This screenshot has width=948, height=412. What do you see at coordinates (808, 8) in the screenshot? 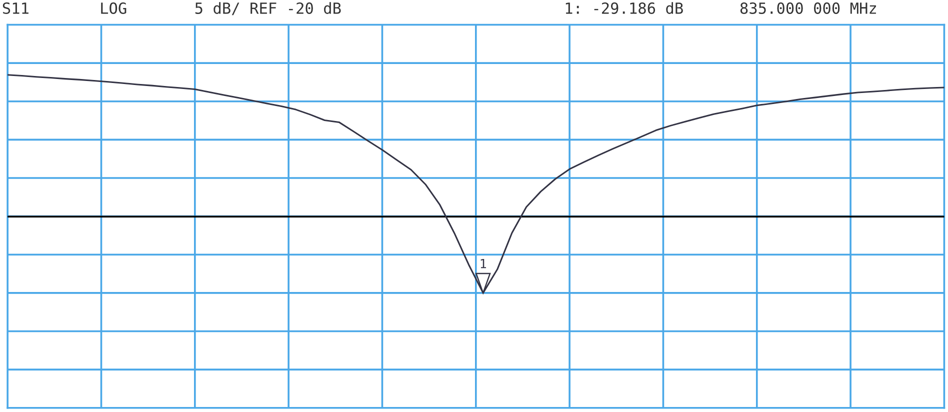
I see `text: 835.000 000 MHz` at bounding box center [808, 8].